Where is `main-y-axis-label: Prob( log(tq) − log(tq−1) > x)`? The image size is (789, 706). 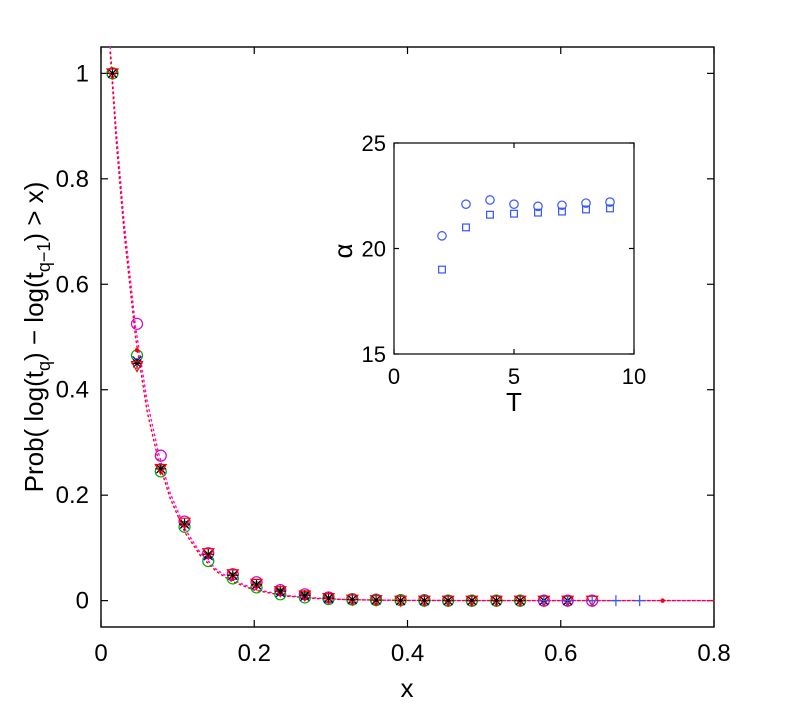
main-y-axis-label: Prob( log(tq) − log(tq−1) > x) is located at coordinates (36, 337).